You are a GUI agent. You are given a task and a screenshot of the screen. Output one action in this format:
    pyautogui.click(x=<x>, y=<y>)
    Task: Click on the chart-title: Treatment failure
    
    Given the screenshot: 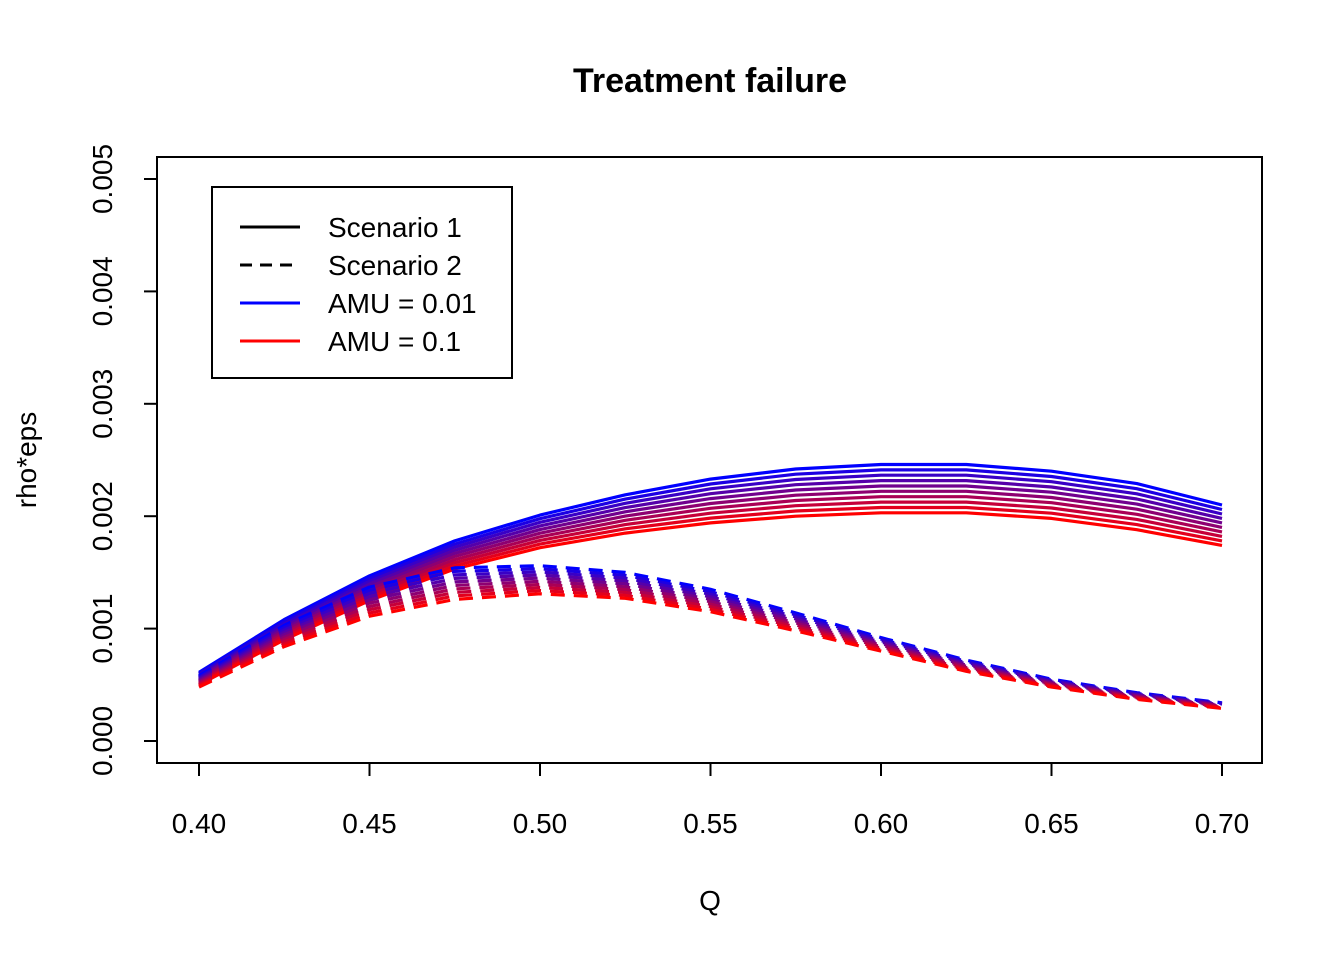 What is the action you would take?
    pyautogui.click(x=710, y=81)
    